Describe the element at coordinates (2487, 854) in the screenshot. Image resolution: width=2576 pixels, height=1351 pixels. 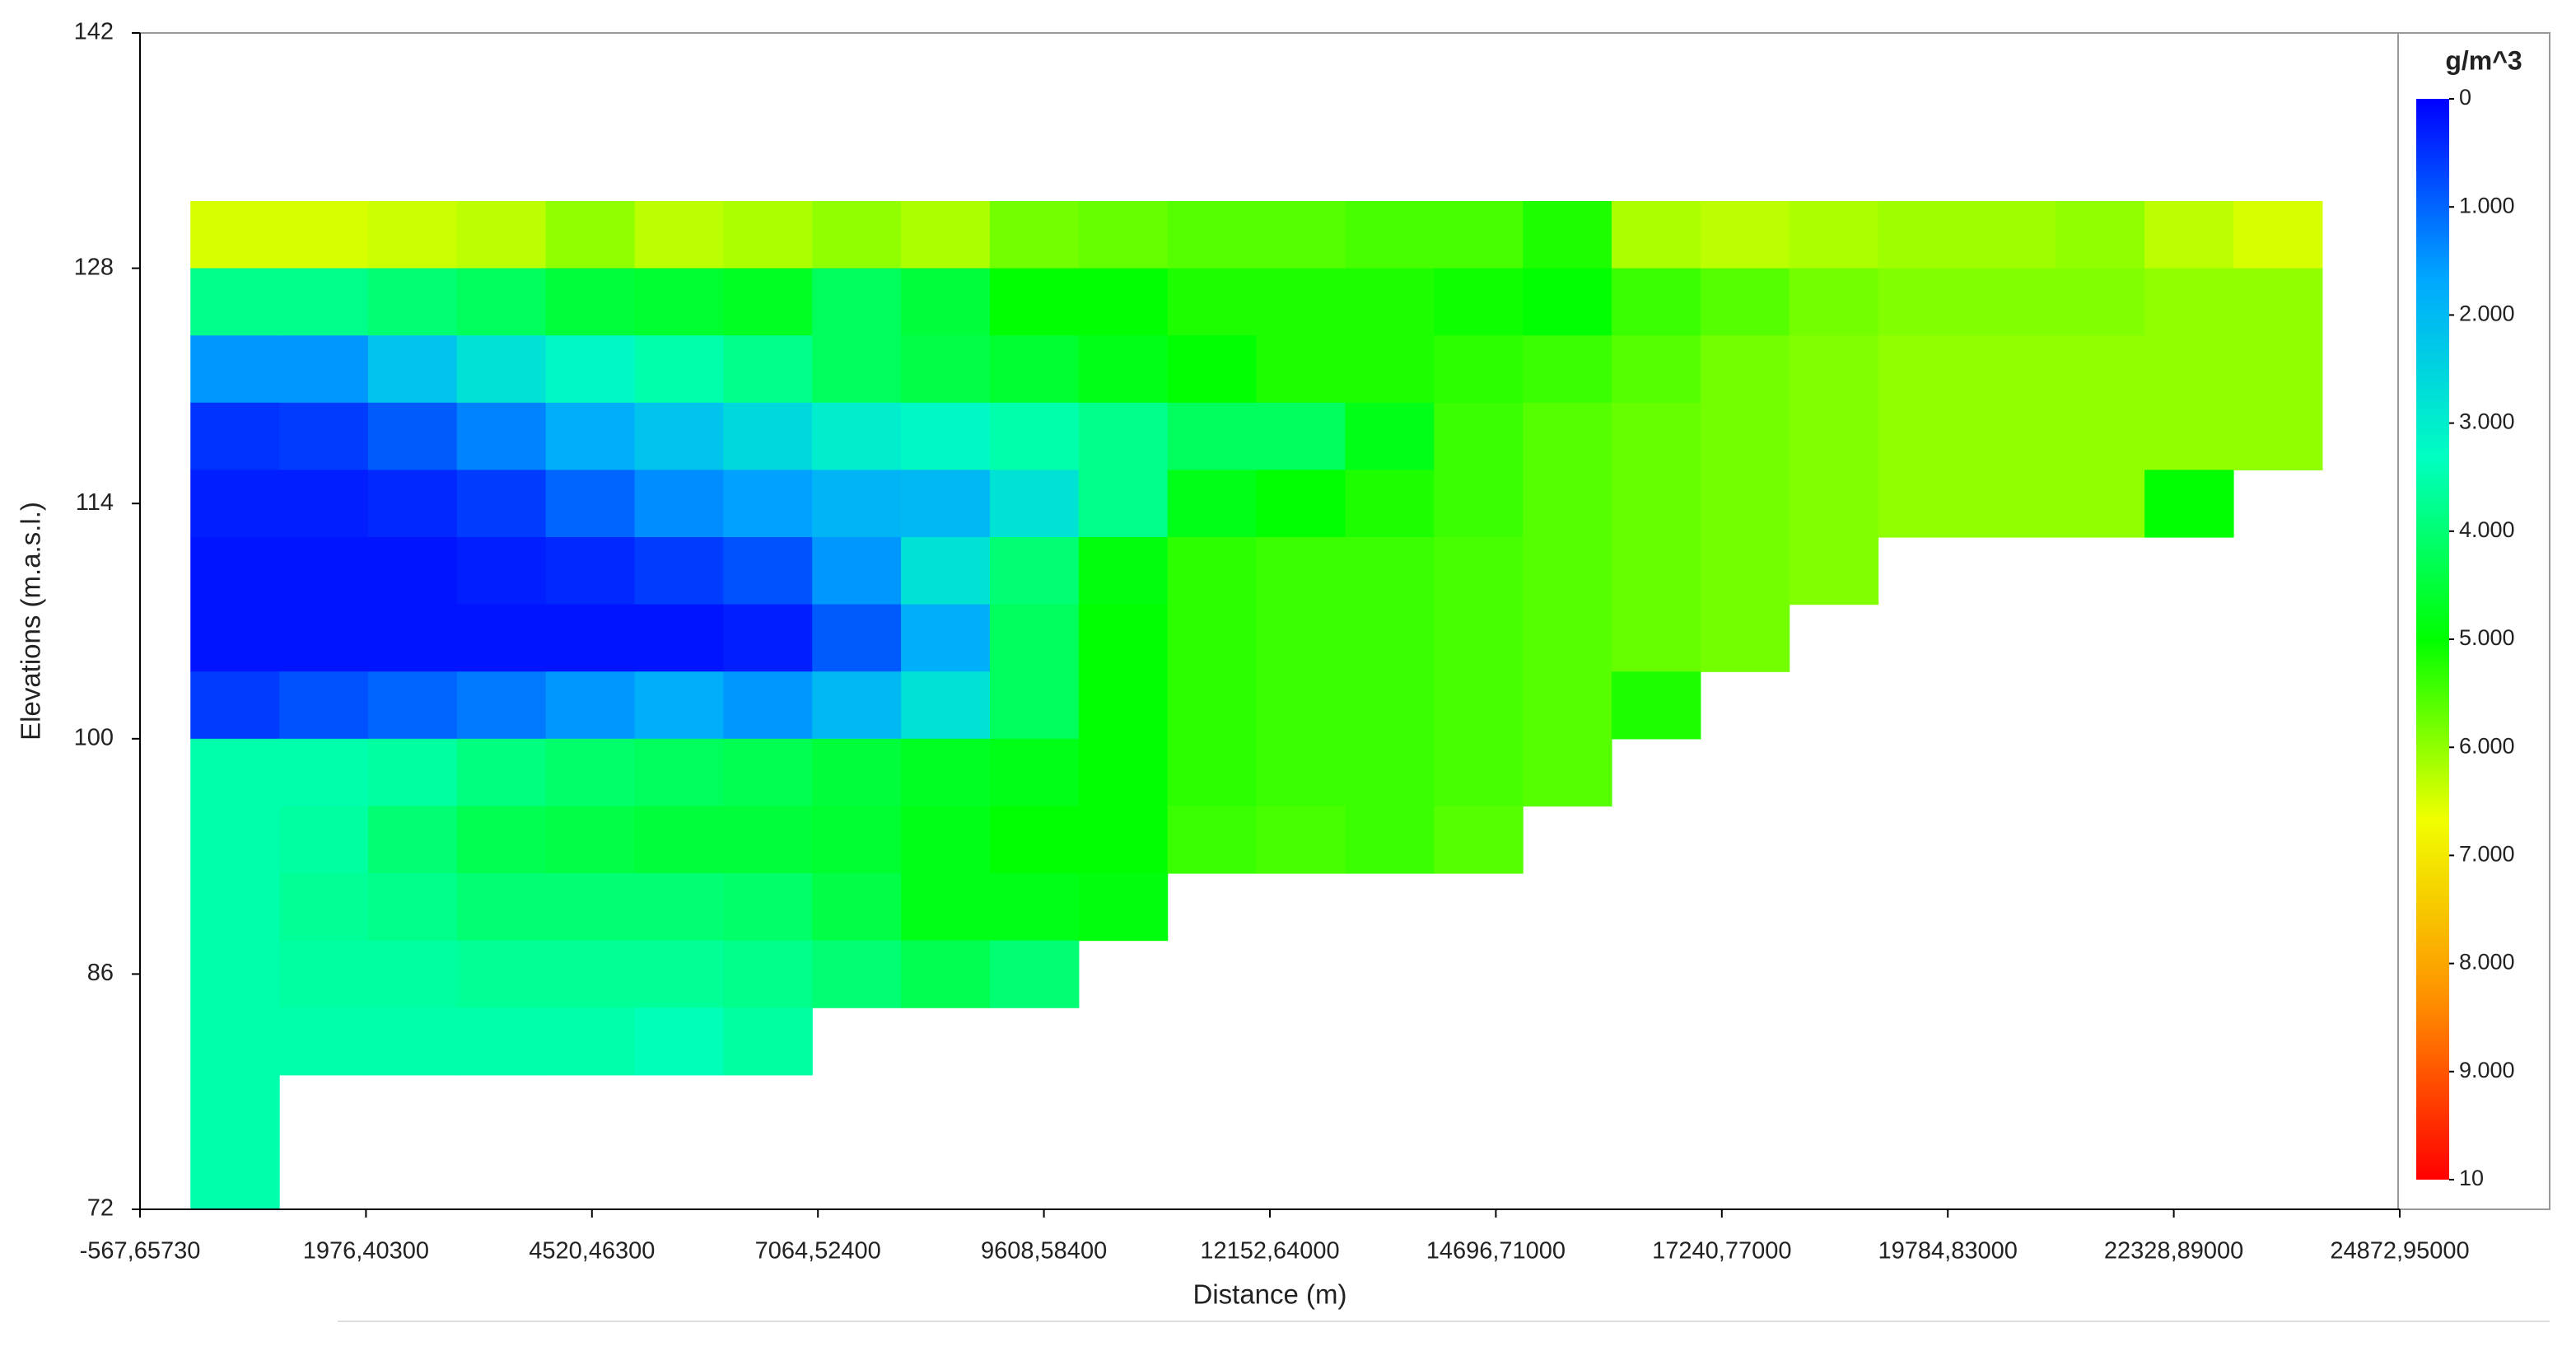
I see `colorbar-tick-label: 7.000` at that location.